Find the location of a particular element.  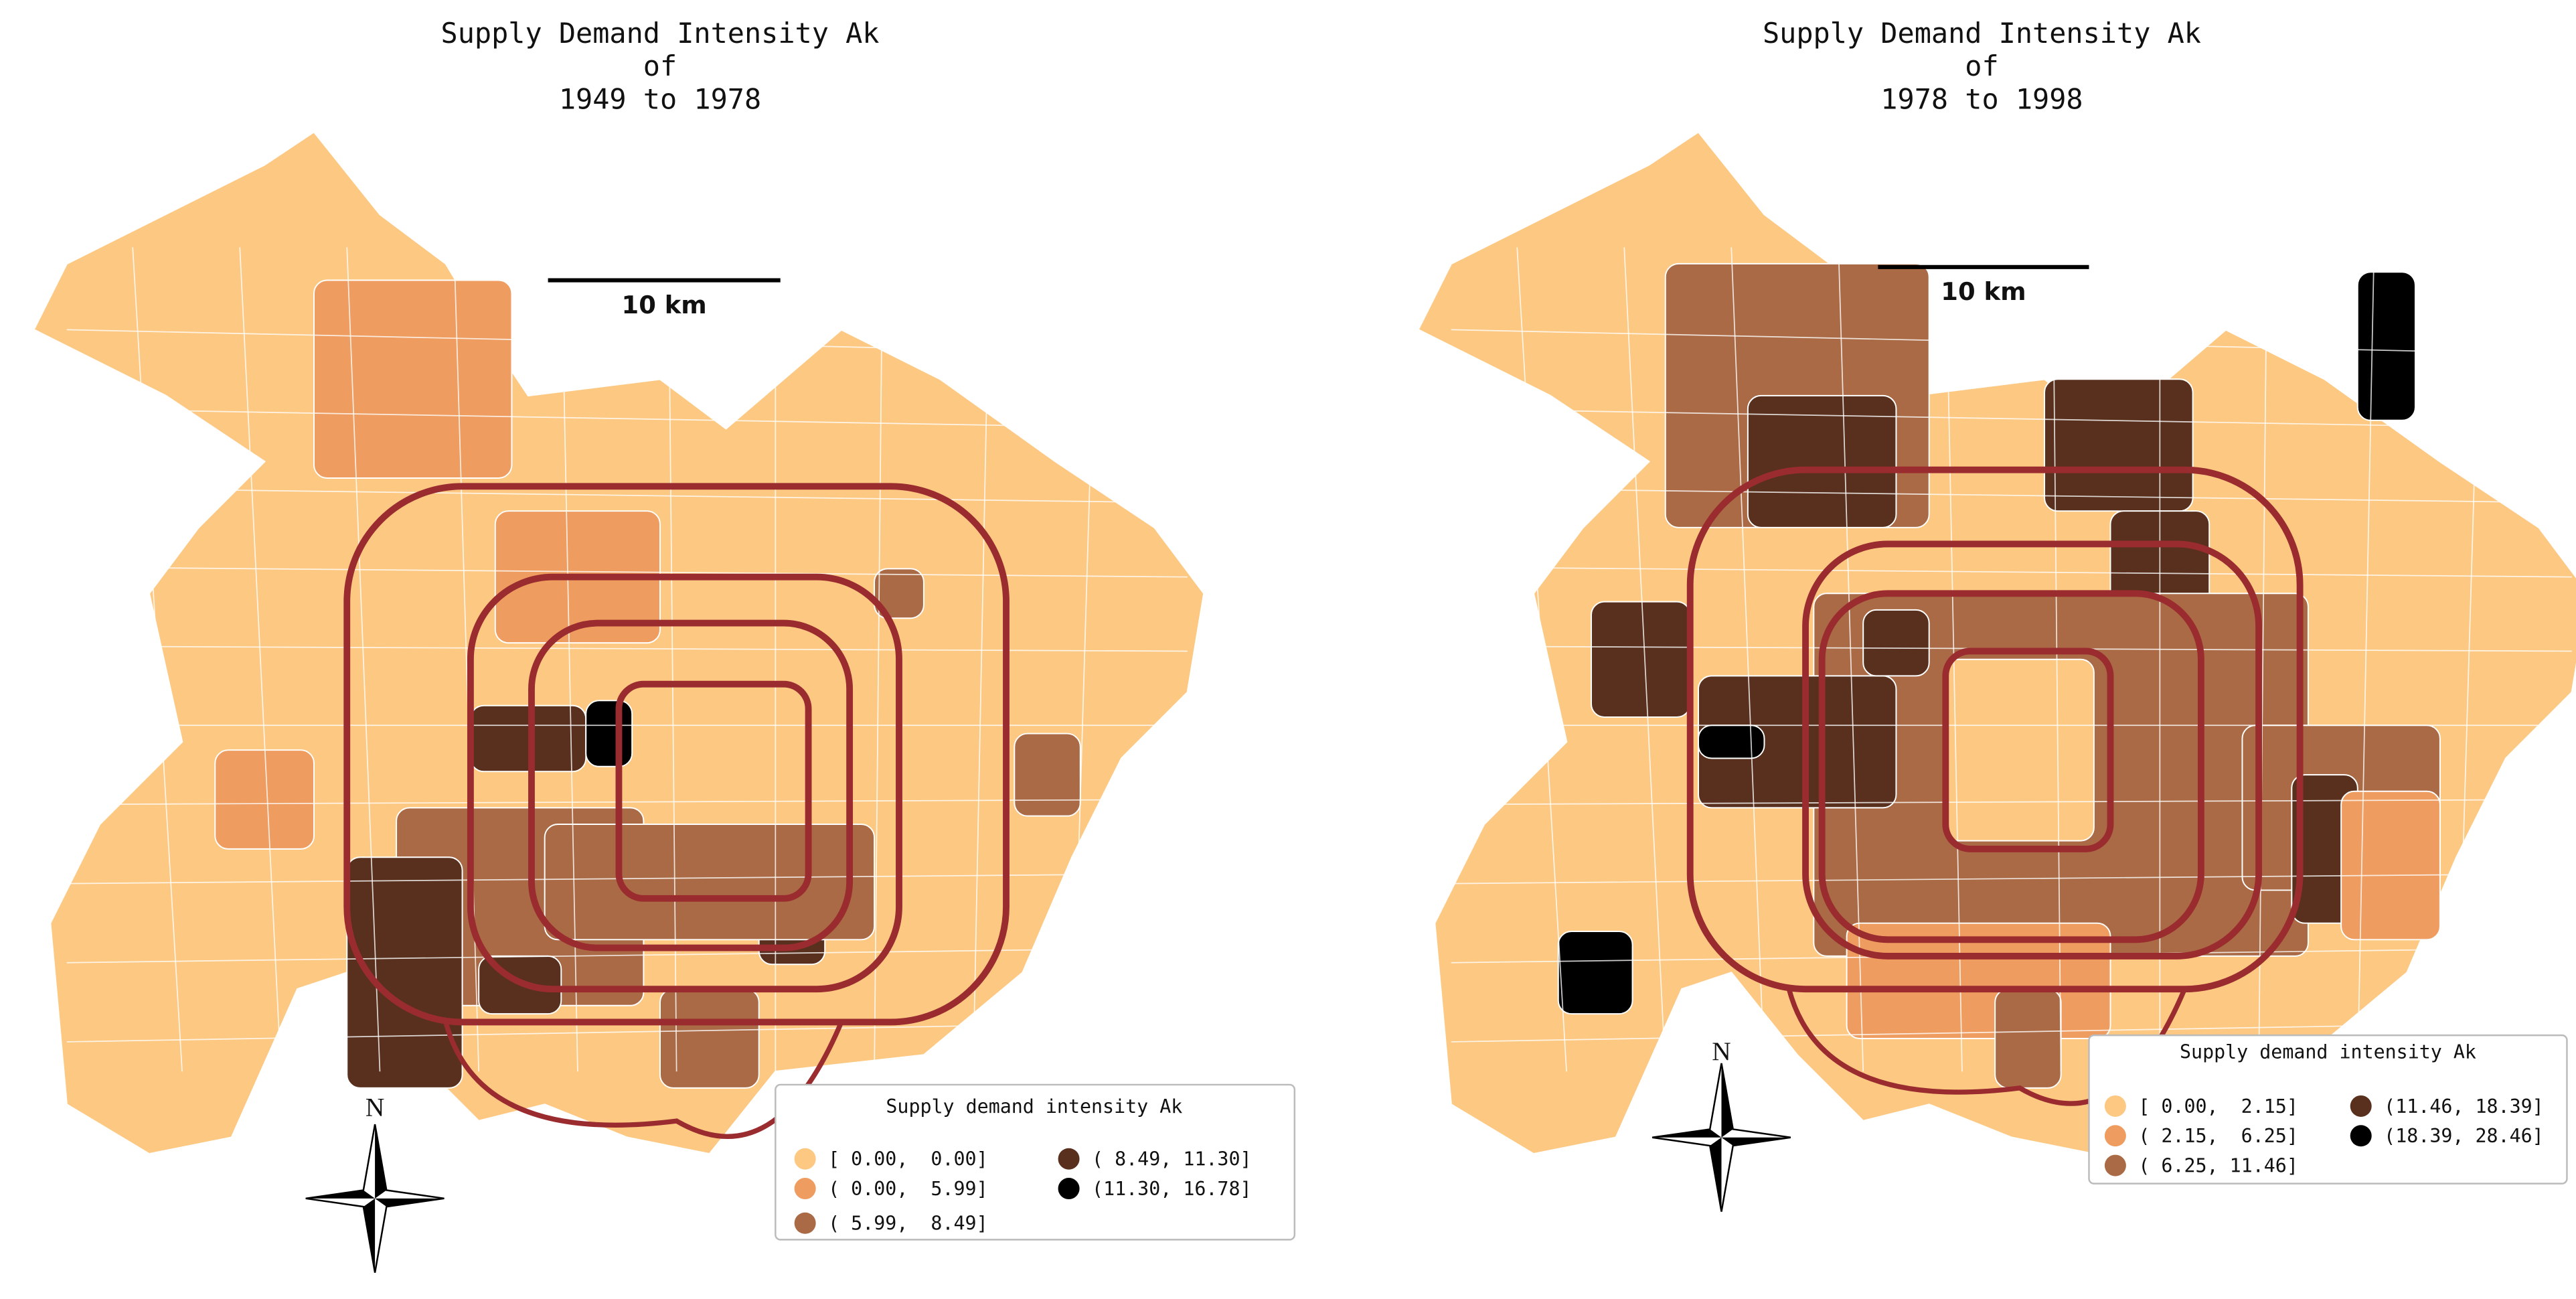

legend-label: ( 0.00, 5.99] is located at coordinates (908, 1189).